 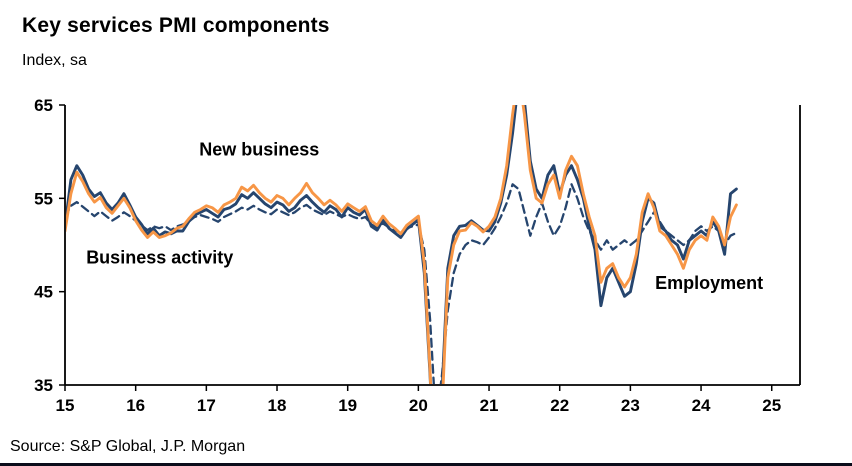 What do you see at coordinates (135, 405) in the screenshot?
I see `x-tick-label: 16` at bounding box center [135, 405].